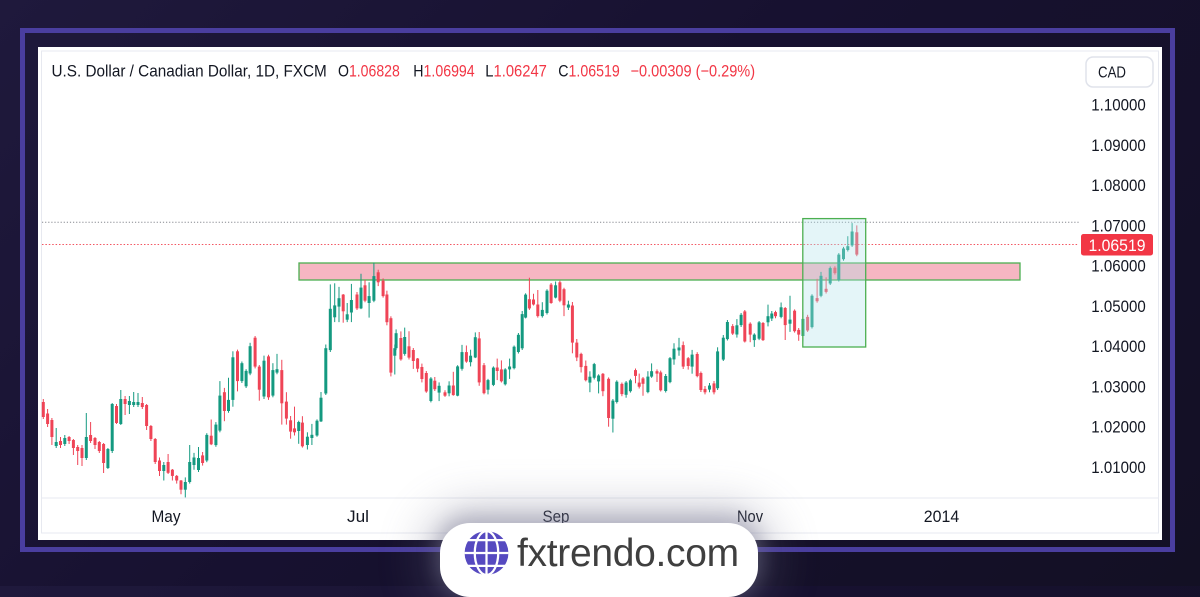 The image size is (1200, 597). Describe the element at coordinates (693, 71) in the screenshot. I see `svg-text: −0.00309 (−0.29%)` at that location.